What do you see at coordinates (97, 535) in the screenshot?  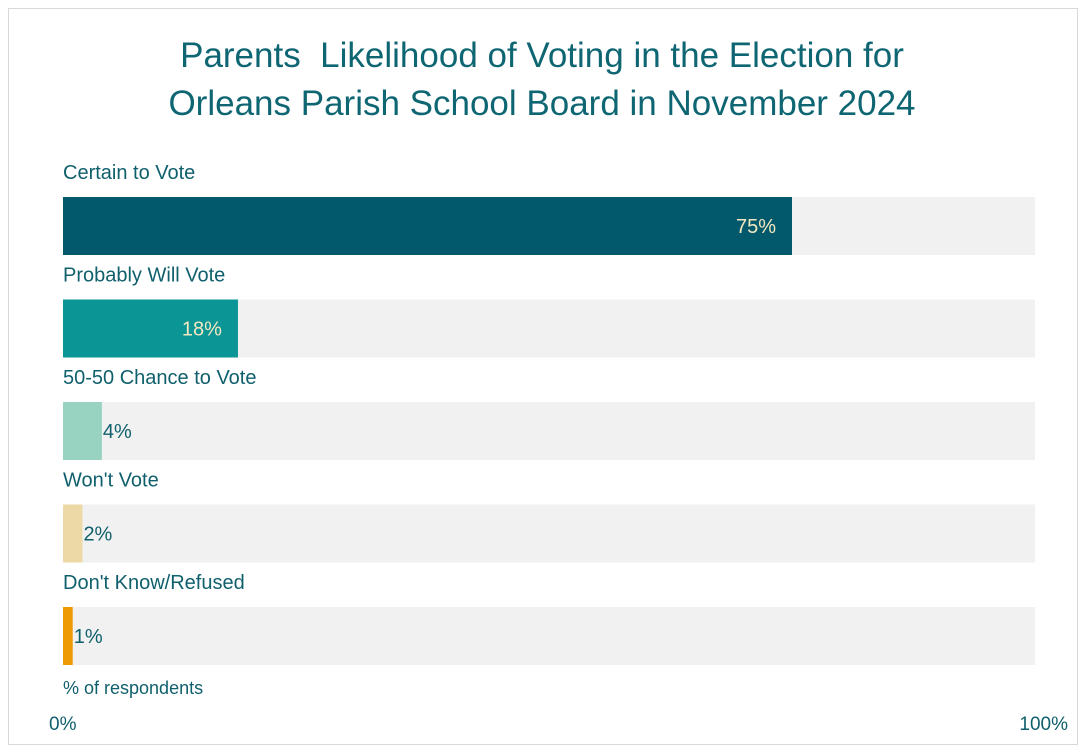 I see `data-label: 2%` at bounding box center [97, 535].